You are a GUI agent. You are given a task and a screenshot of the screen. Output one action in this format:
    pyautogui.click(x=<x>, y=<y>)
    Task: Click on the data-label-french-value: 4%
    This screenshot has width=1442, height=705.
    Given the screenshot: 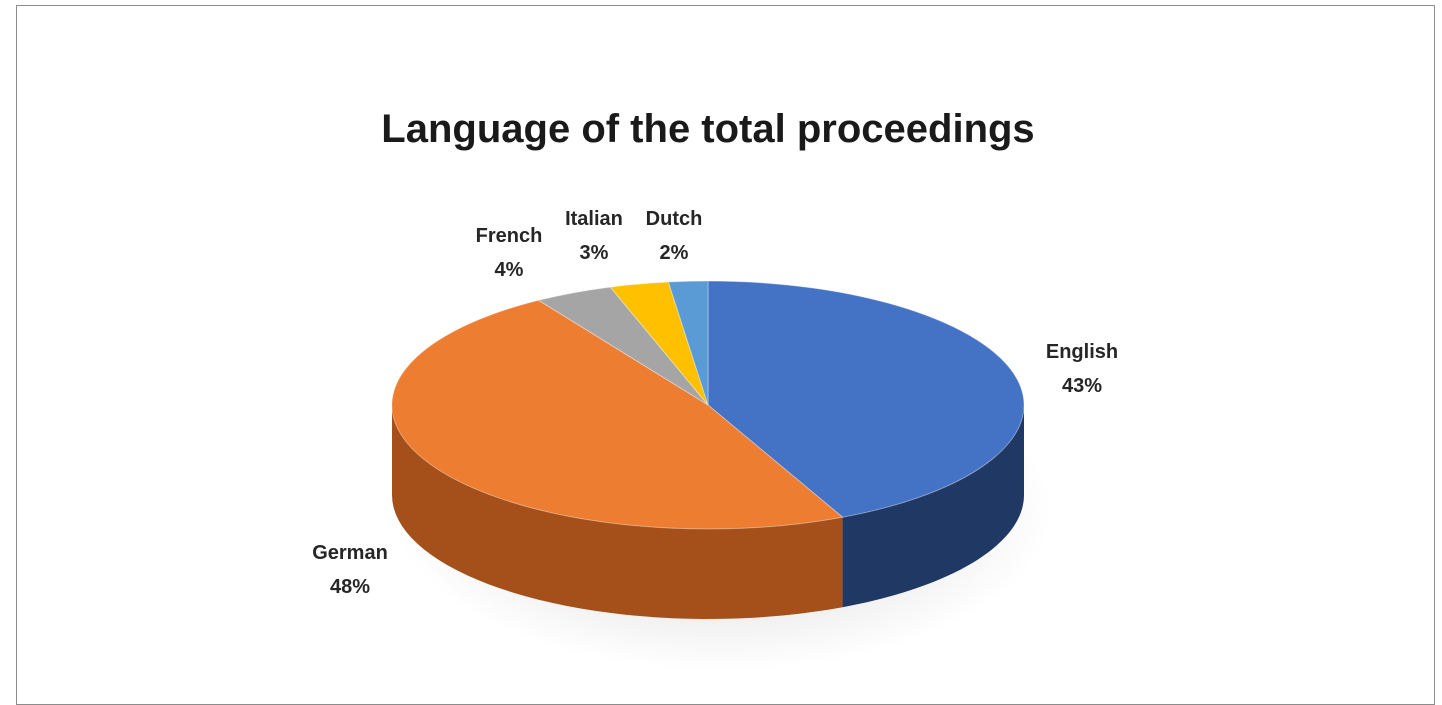 What is the action you would take?
    pyautogui.click(x=509, y=270)
    